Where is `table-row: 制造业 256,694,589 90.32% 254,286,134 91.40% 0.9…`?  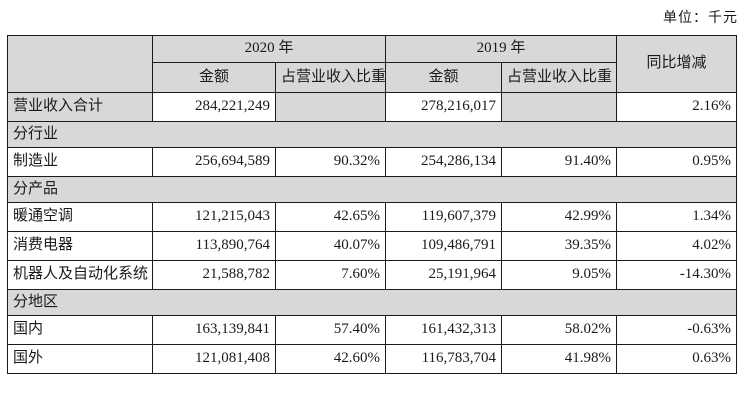 table-row: 制造业 256,694,589 90.32% 254,286,134 91.40% 0.9… is located at coordinates (372, 162).